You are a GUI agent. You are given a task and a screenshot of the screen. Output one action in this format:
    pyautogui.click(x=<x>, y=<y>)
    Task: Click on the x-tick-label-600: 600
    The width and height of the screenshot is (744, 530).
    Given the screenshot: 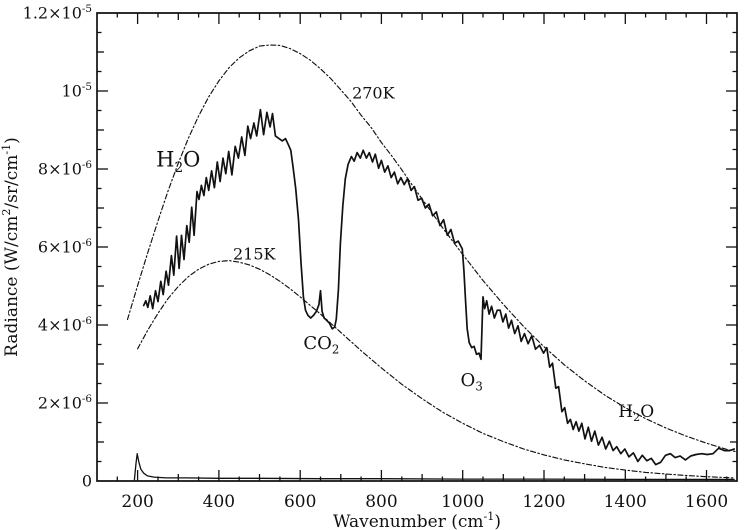 What is the action you would take?
    pyautogui.click(x=300, y=502)
    